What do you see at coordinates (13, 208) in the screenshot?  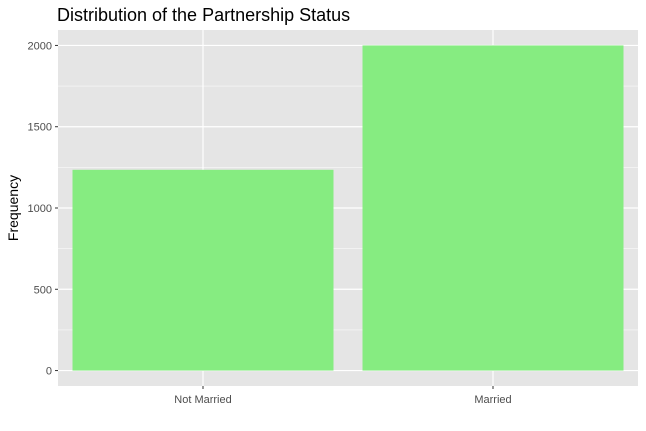 I see `y-axis-title: Frequency` at bounding box center [13, 208].